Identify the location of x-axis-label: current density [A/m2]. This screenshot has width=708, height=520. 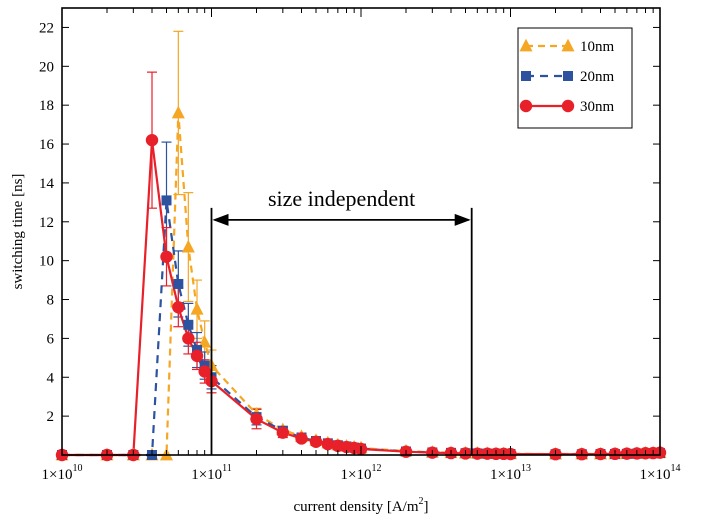
(361, 505).